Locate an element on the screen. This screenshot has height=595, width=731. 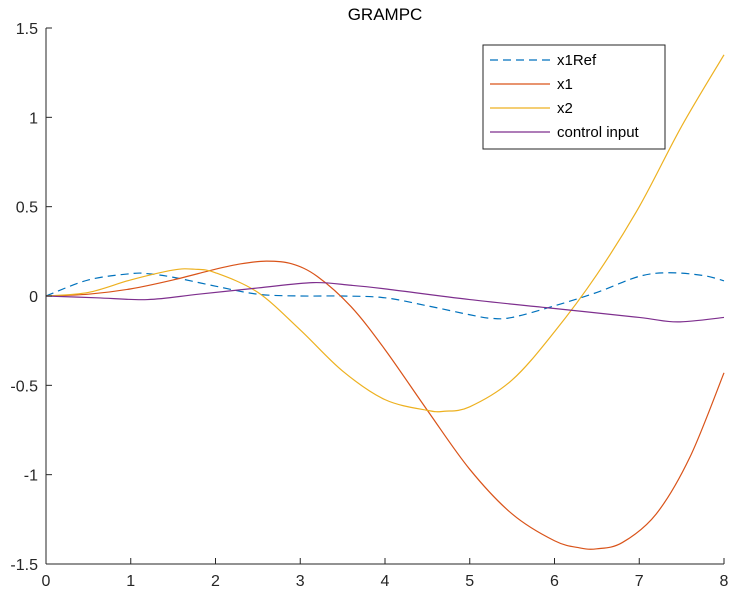
y-tick-label: -1.5 is located at coordinates (24, 565).